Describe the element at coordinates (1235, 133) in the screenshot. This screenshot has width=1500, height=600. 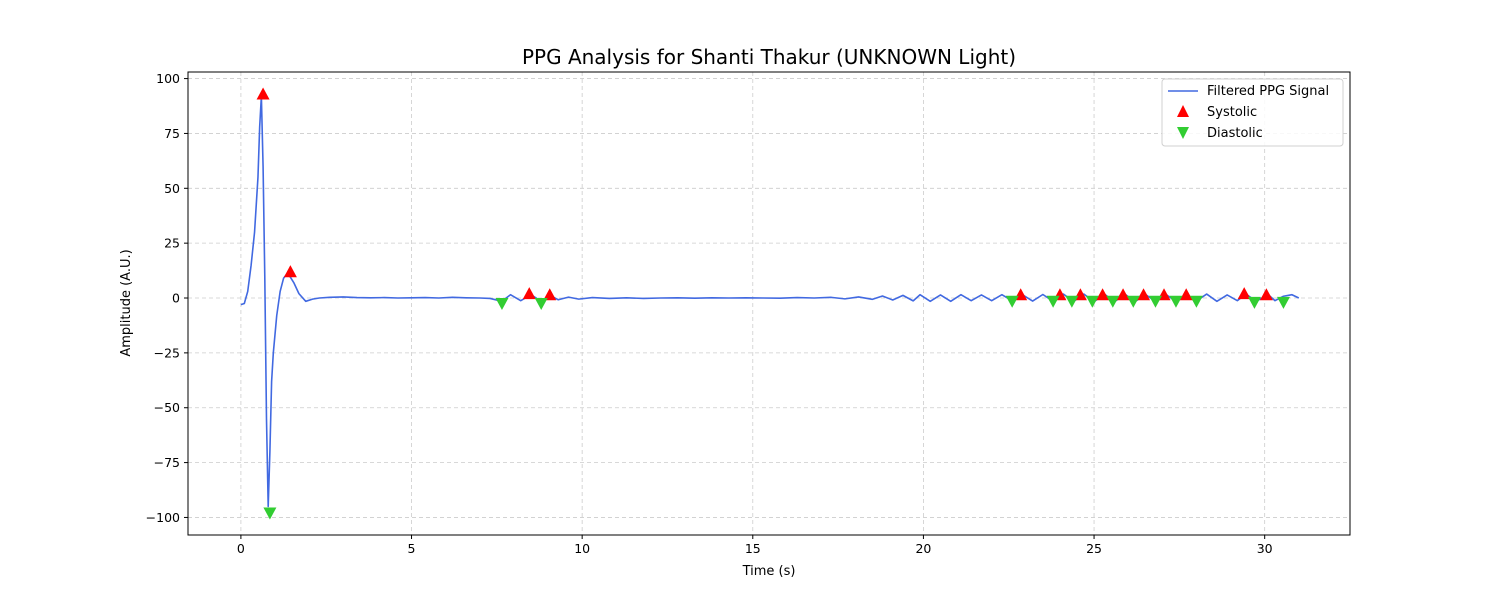
I see `legend-diastolic-label: Diastolic` at that location.